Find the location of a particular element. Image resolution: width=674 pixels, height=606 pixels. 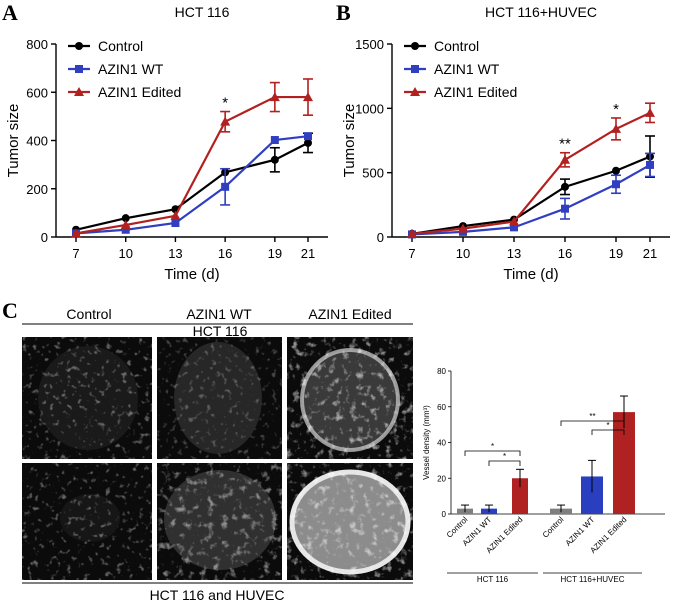

y-tick-label: 200 is located at coordinates (37, 189).